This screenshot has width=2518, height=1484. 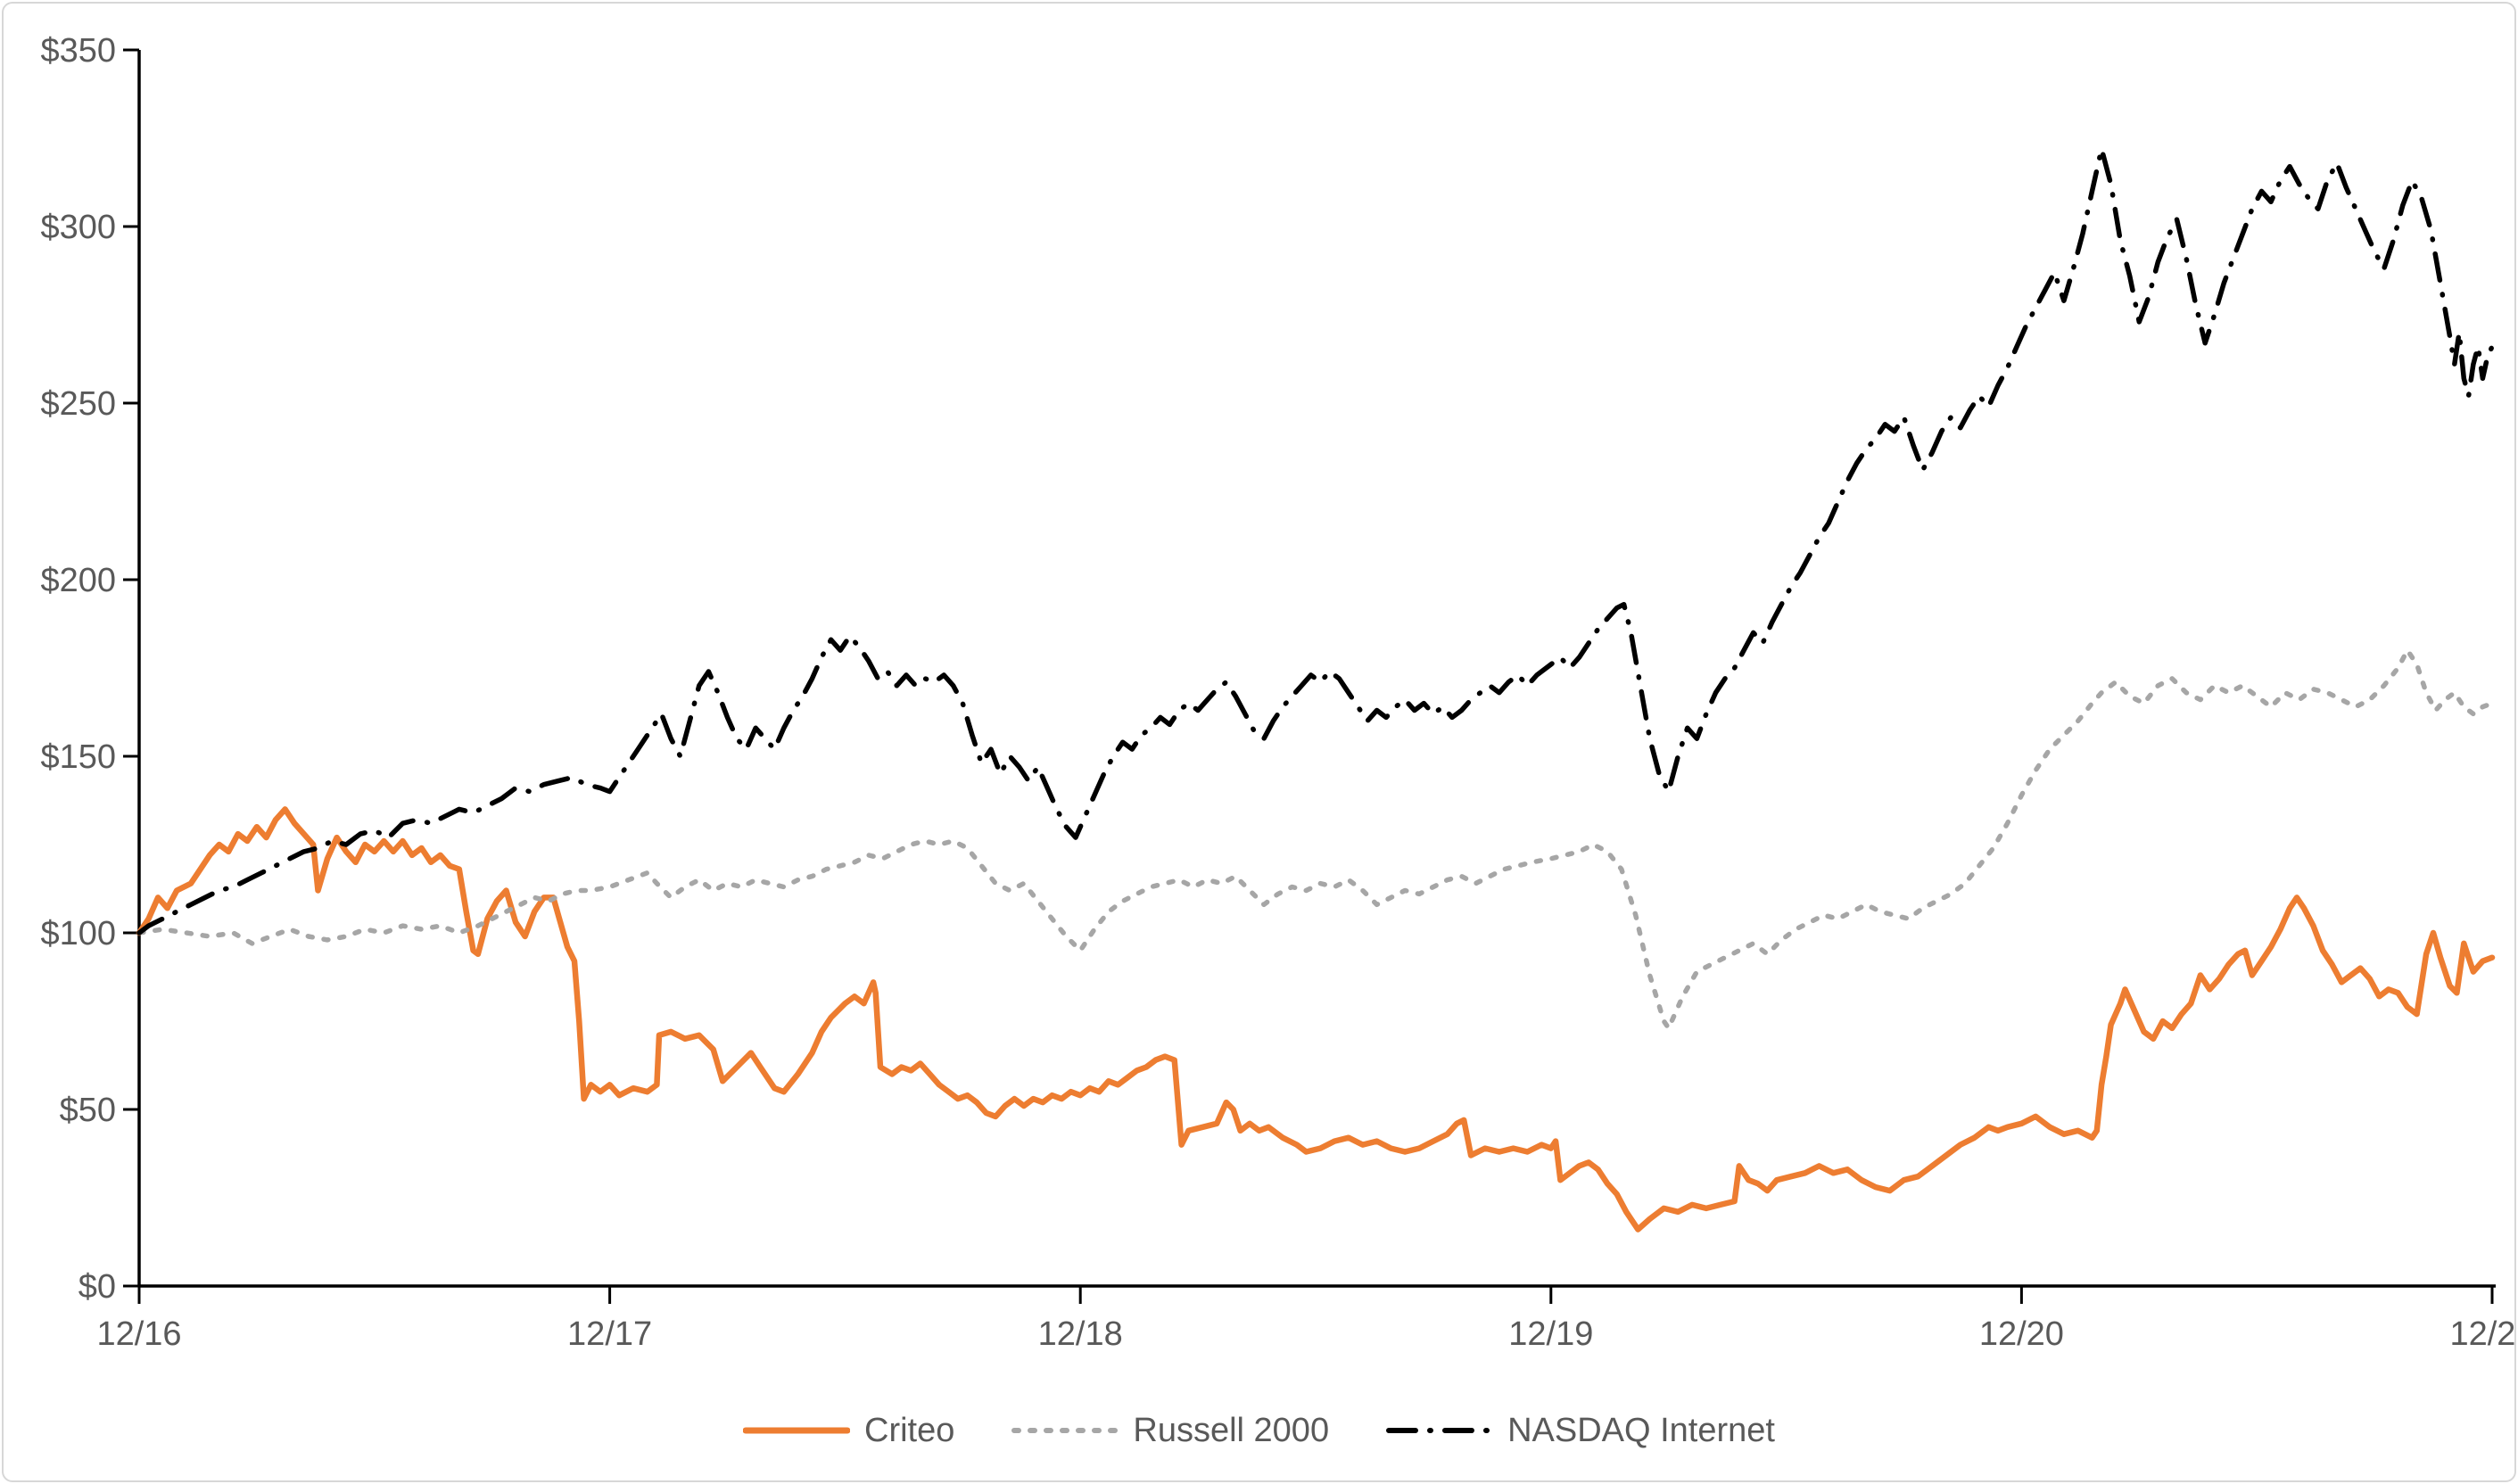 What do you see at coordinates (78, 934) in the screenshot?
I see `y-axis-tick-label: $100` at bounding box center [78, 934].